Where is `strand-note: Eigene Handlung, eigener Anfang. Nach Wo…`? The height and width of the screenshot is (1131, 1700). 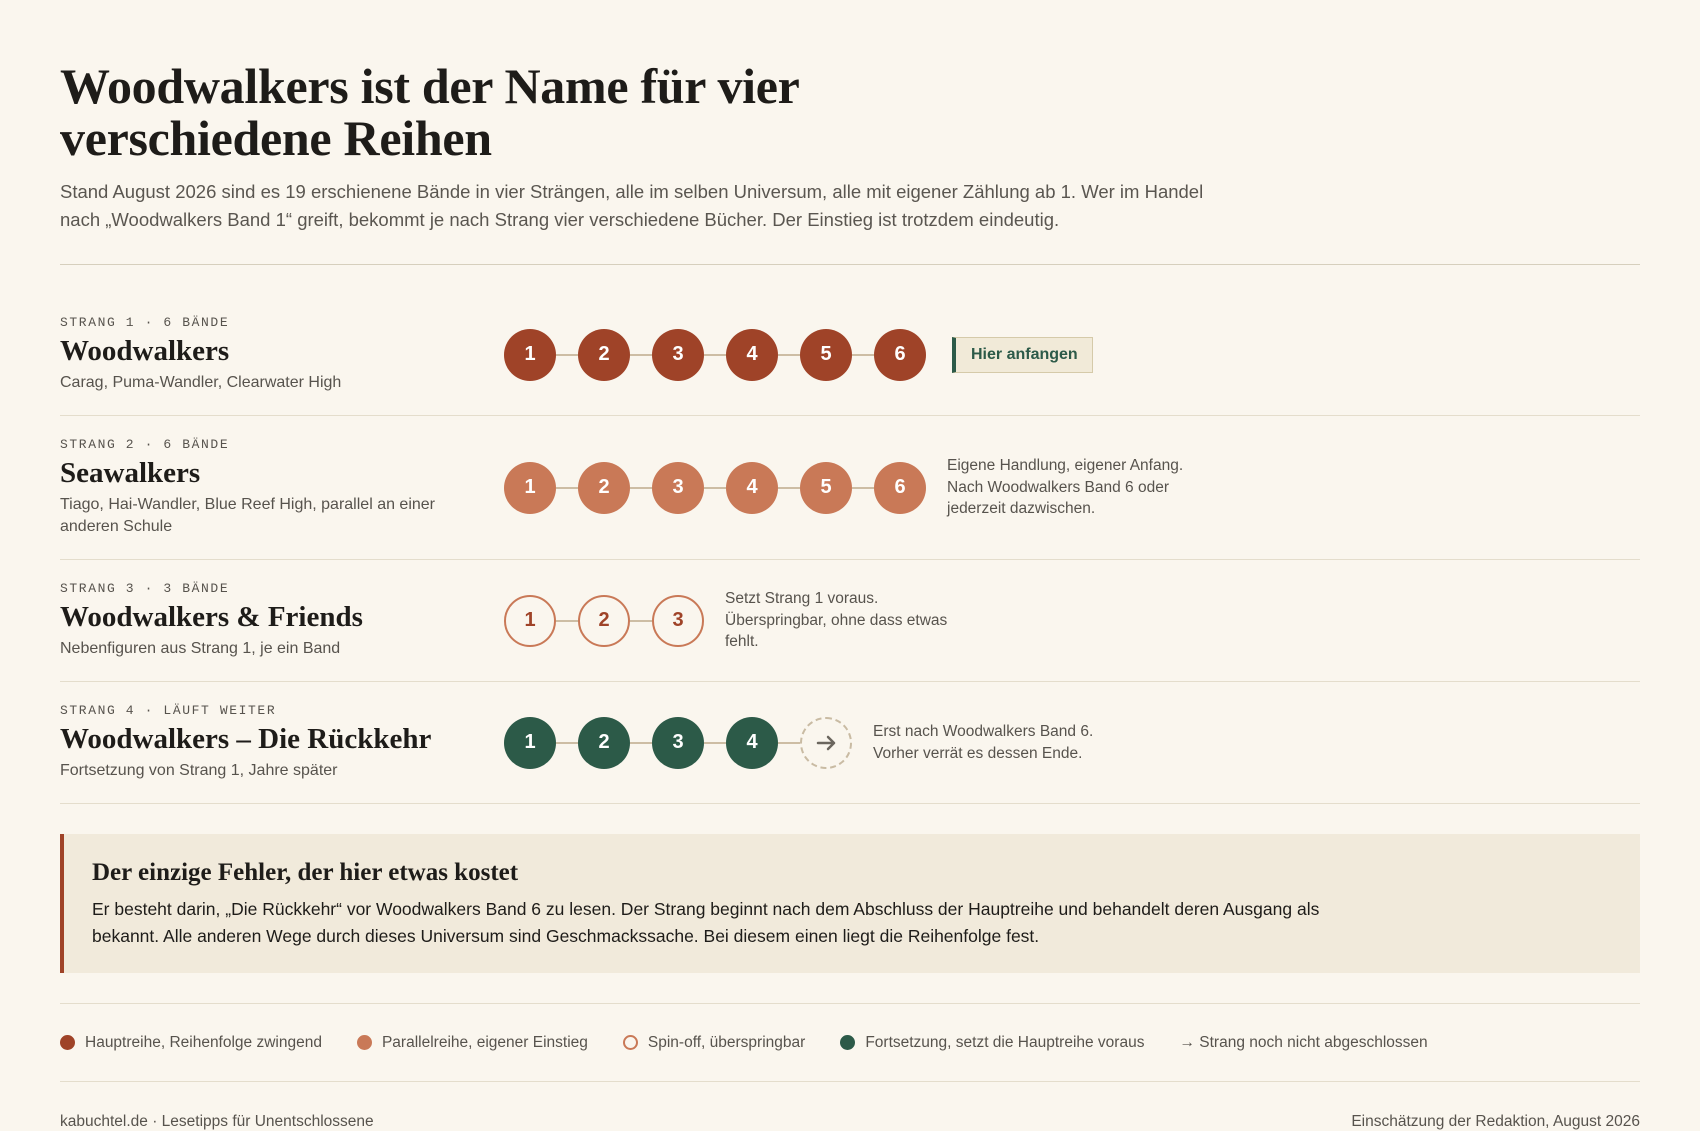 strand-note: Eigene Handlung, eigener Anfang. Nach Wo… is located at coordinates (1065, 487).